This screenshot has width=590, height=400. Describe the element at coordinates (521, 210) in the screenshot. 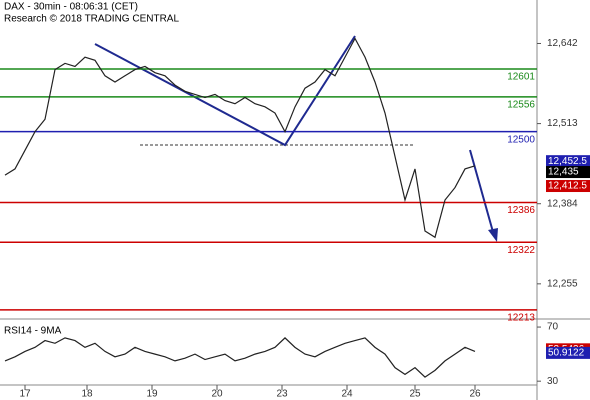

I see `level-label: 12386` at that location.